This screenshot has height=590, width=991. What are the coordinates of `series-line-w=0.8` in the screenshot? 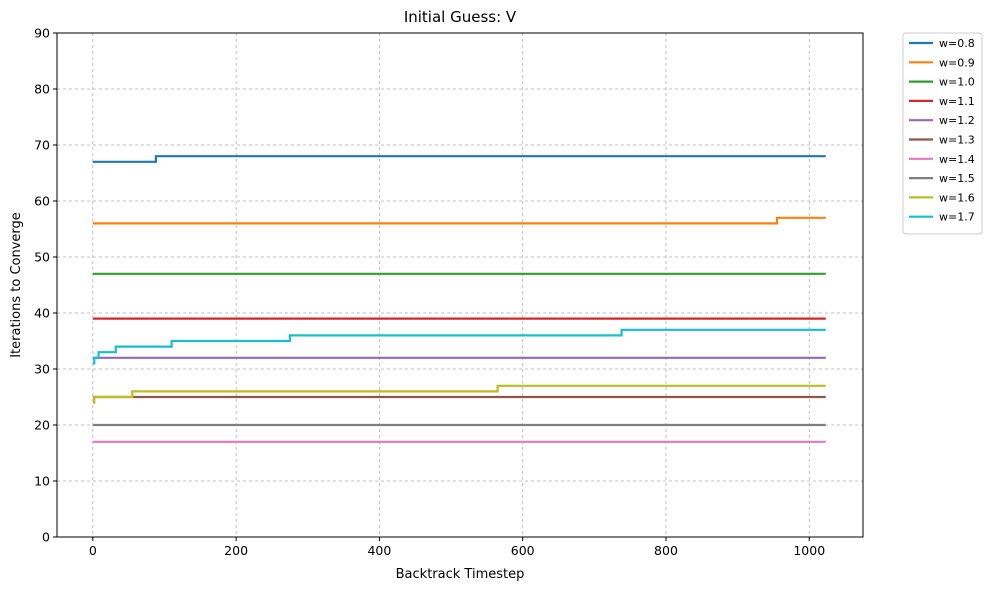 It's located at (459, 159).